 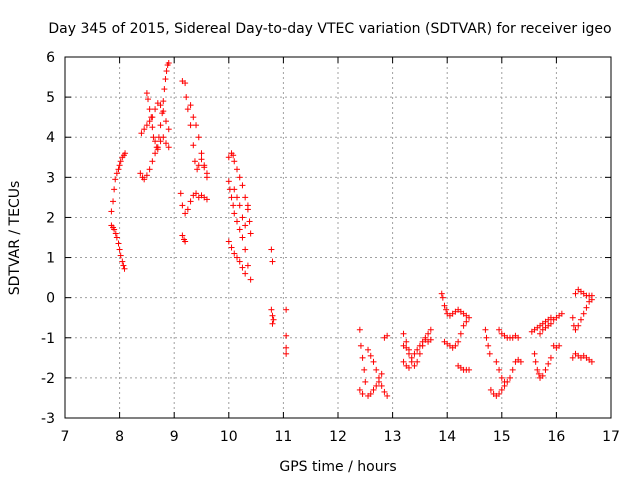 I want to click on x-tick-label: 16, so click(x=556, y=437).